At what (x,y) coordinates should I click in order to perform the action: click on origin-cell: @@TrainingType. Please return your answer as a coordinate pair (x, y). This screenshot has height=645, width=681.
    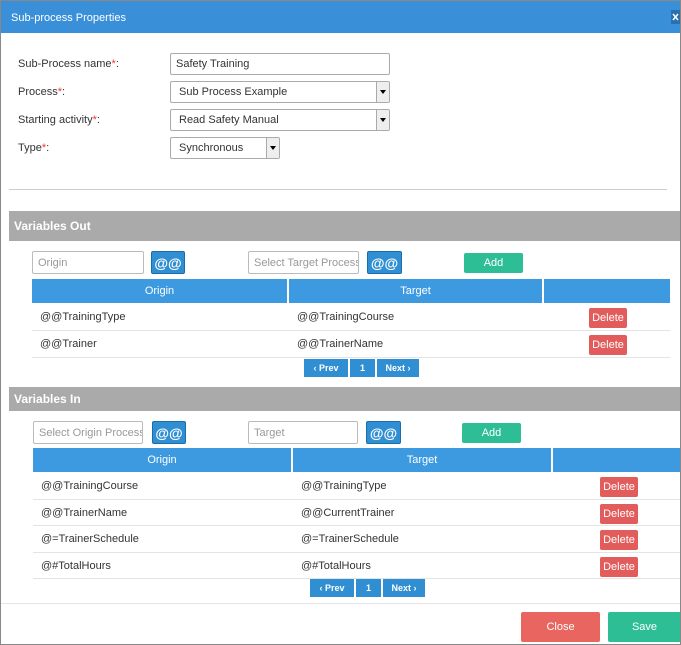
    Looking at the image, I should click on (83, 317).